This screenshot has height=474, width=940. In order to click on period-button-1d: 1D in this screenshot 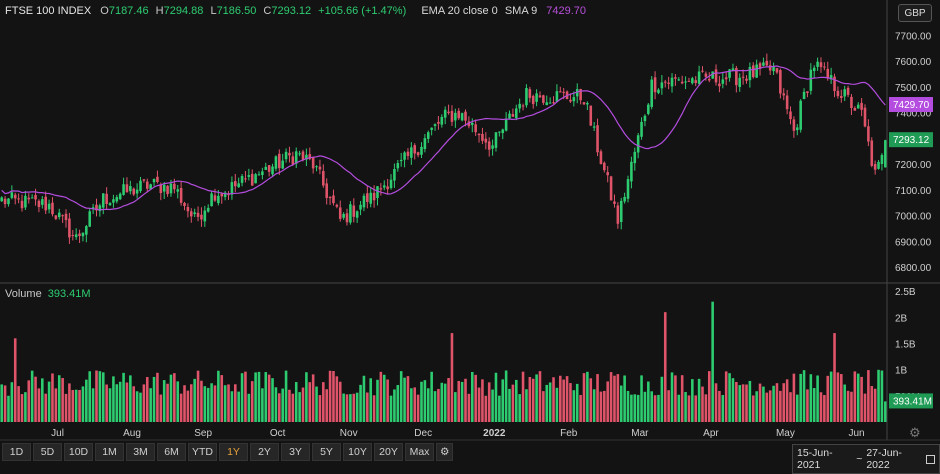, I will do `click(16, 452)`.